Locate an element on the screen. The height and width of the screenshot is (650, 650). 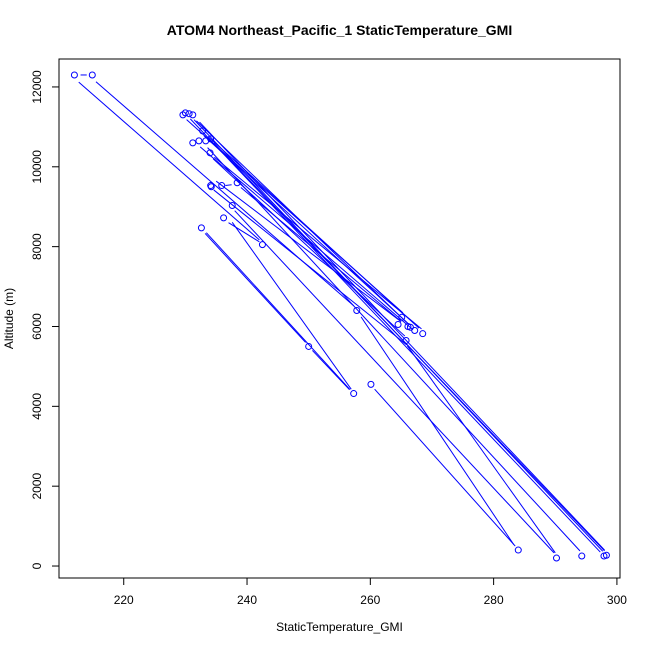
x-axis: 220 240 260 280 300 is located at coordinates (370, 592).